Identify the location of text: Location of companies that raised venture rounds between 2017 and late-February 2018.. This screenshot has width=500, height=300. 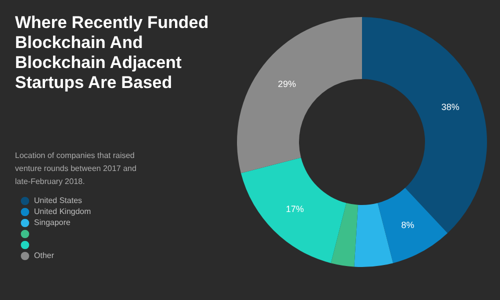
(75, 168).